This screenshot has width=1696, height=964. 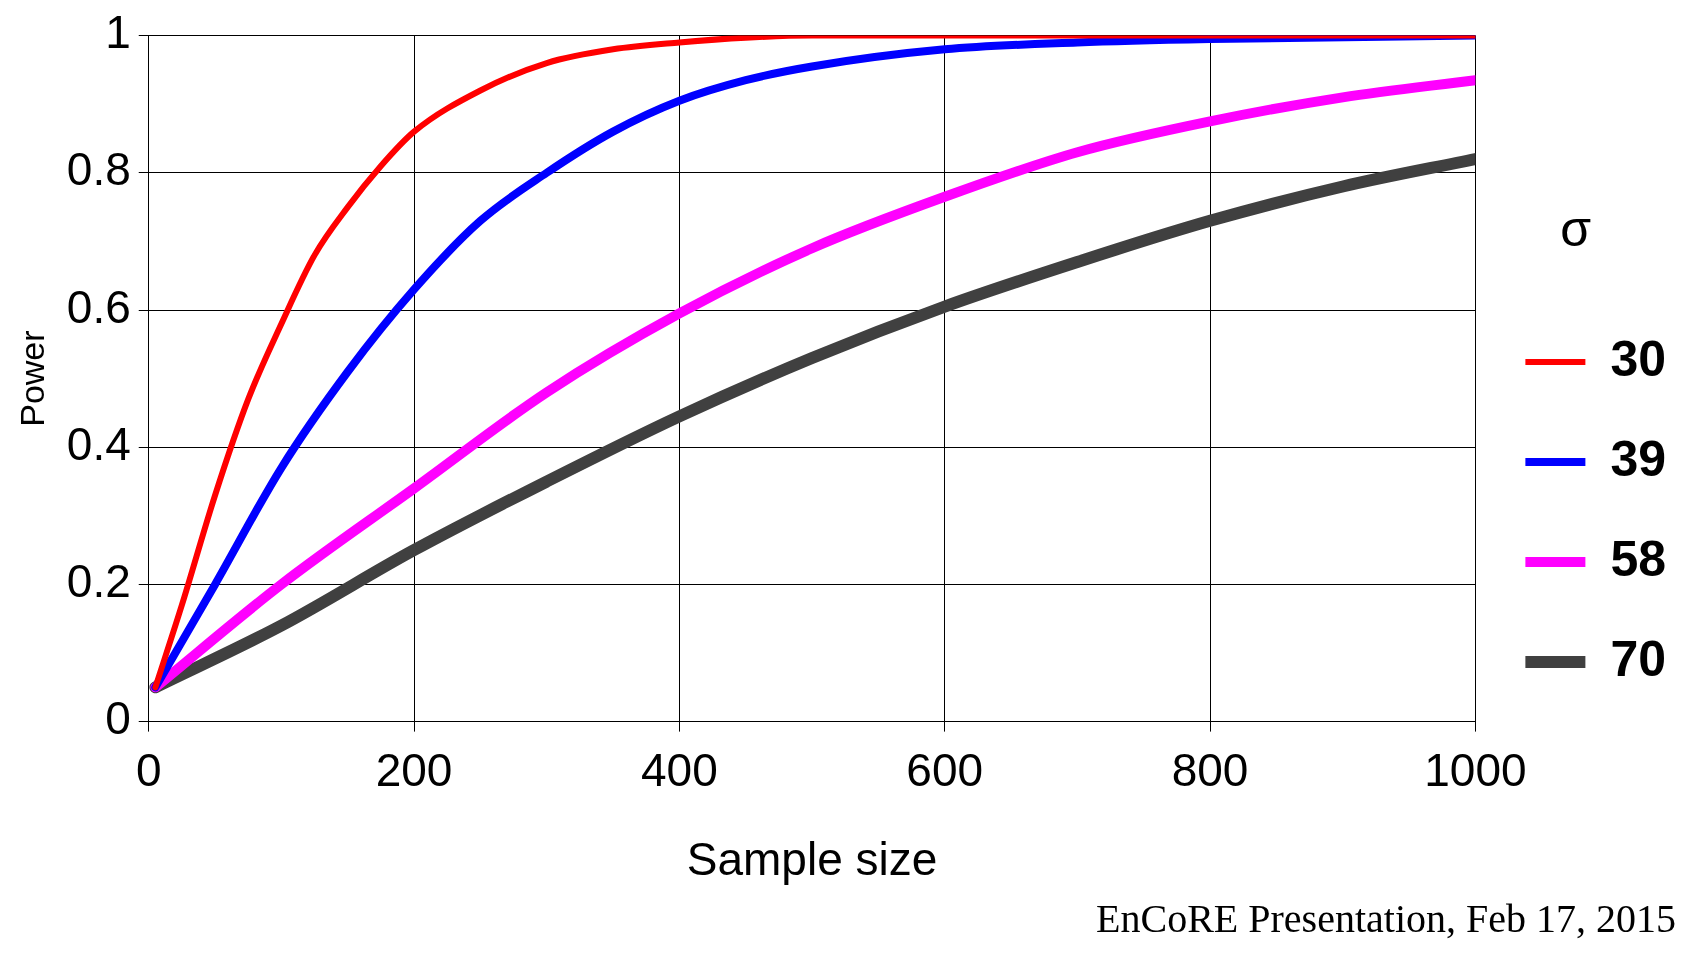 I want to click on legend-title: σ, so click(x=1576, y=228).